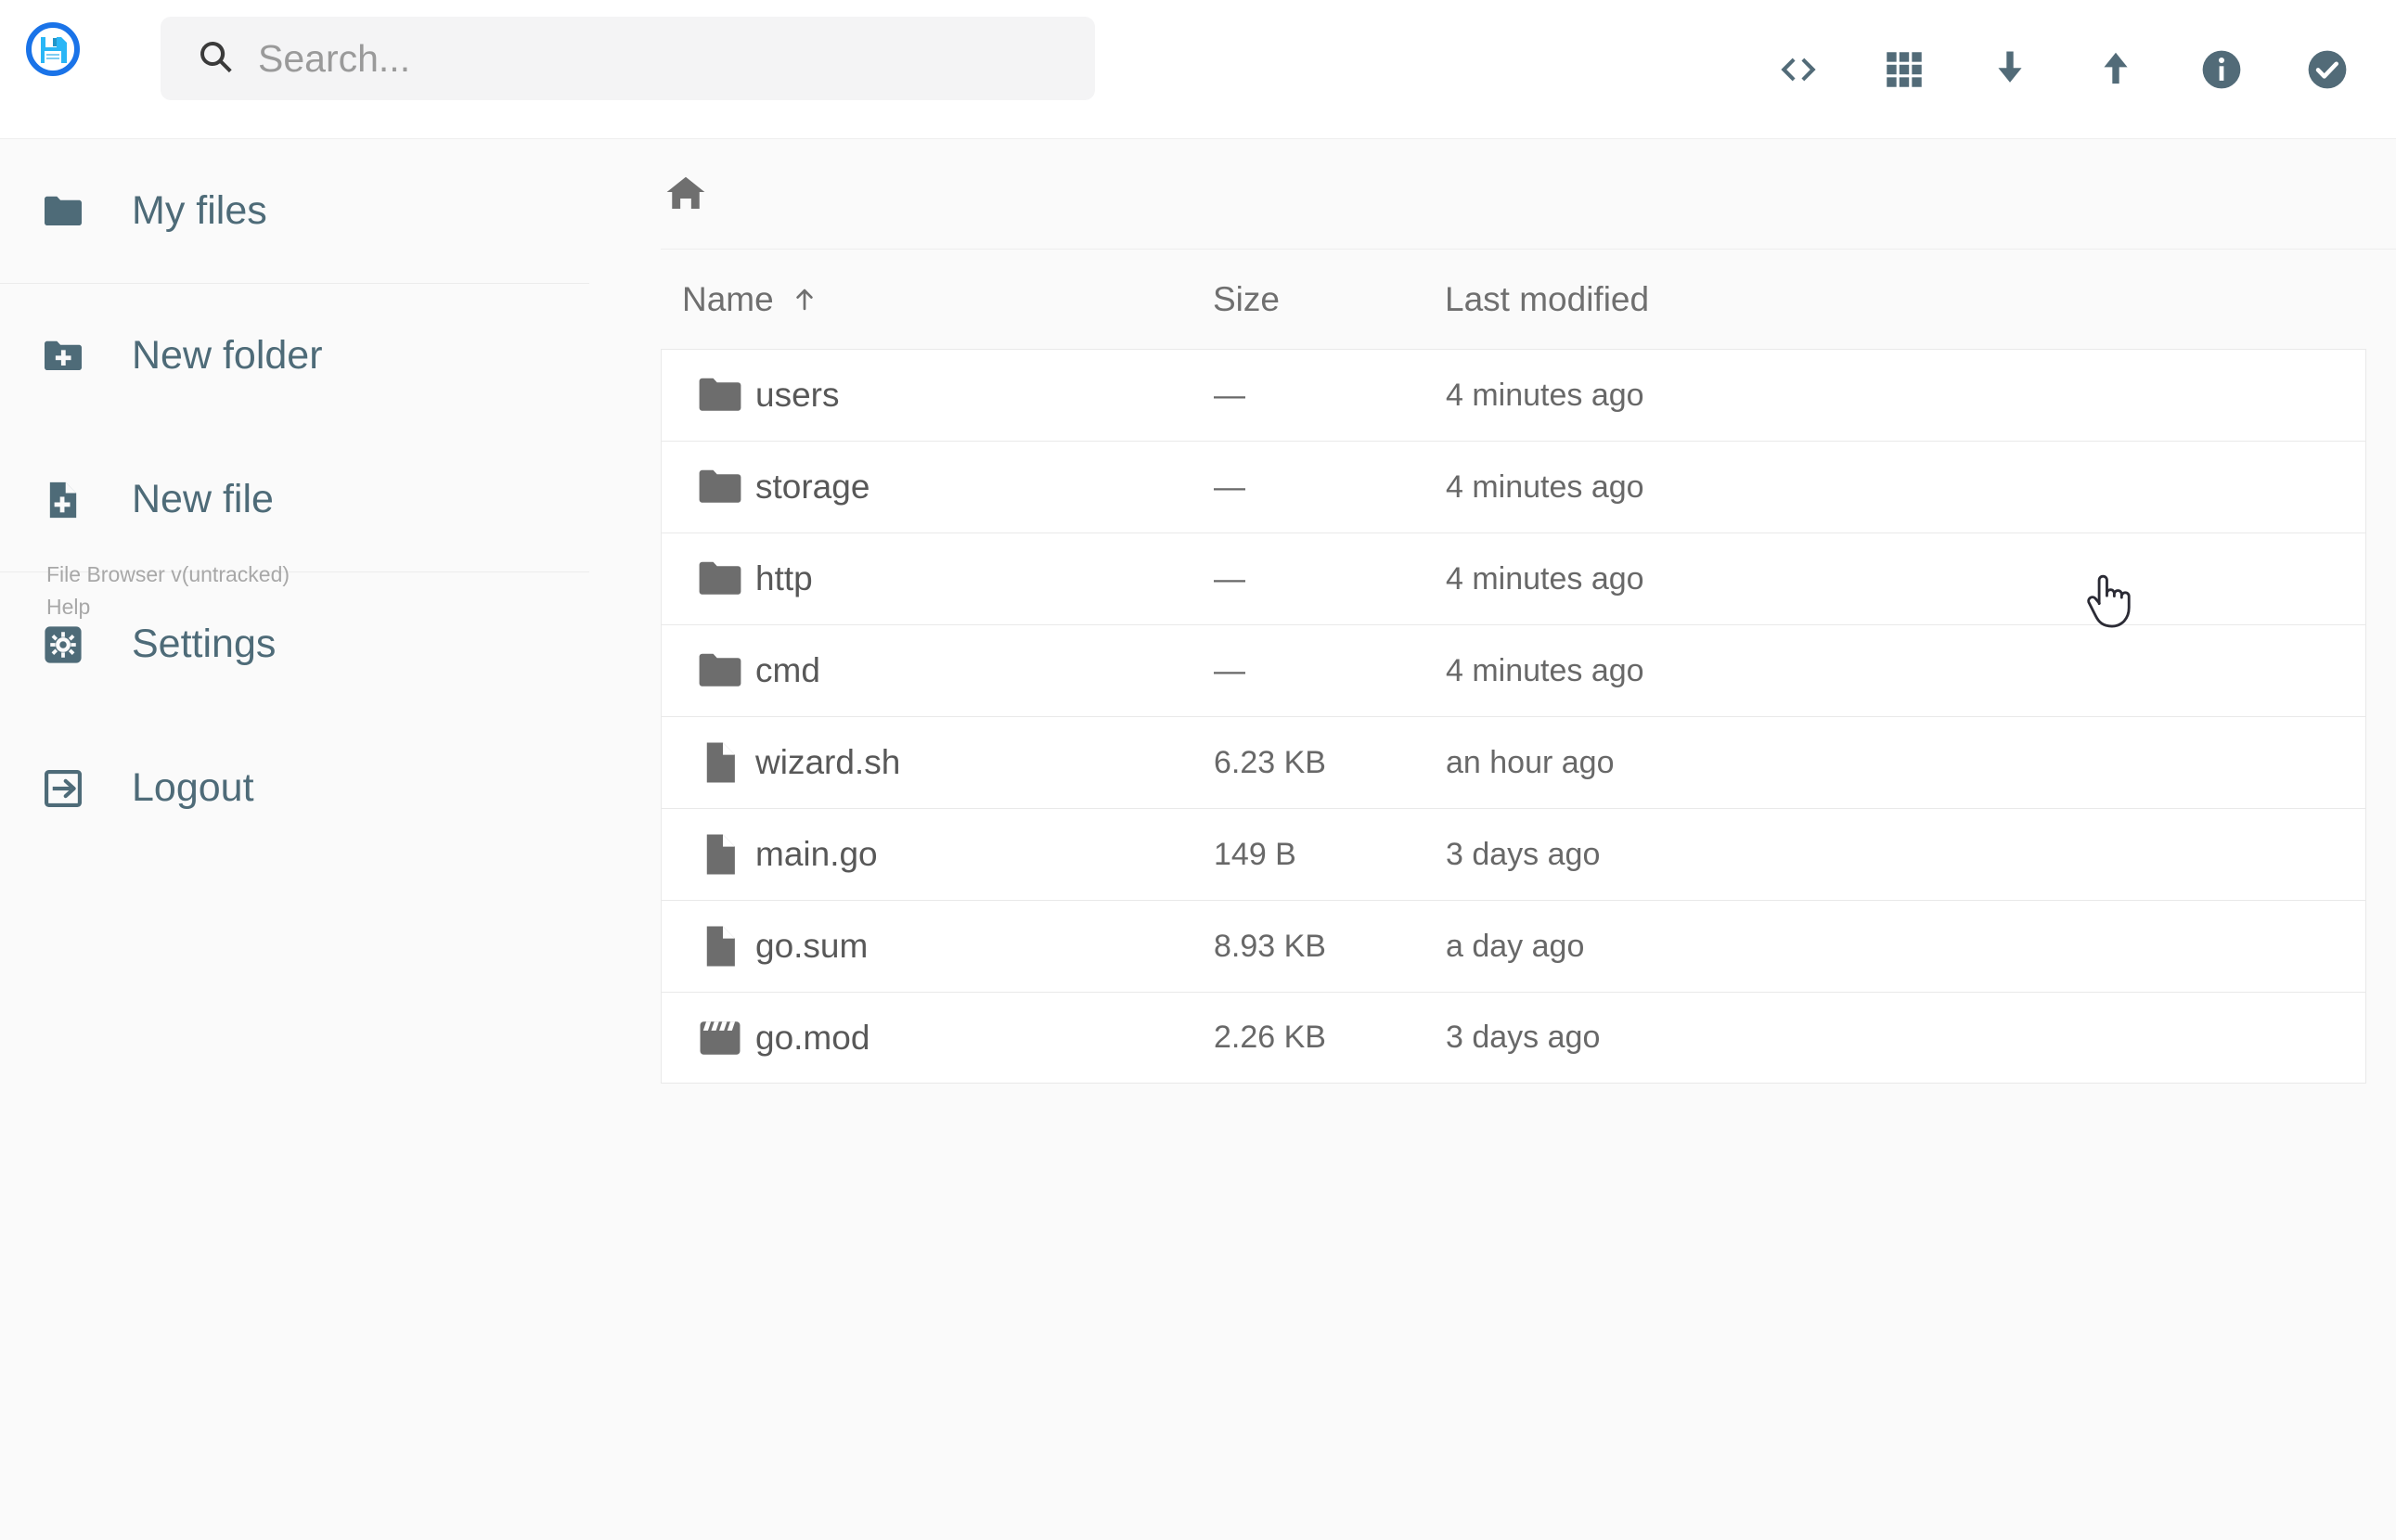 This screenshot has width=2396, height=1540. Describe the element at coordinates (1270, 1037) in the screenshot. I see `file-size: 2.26 KB` at that location.